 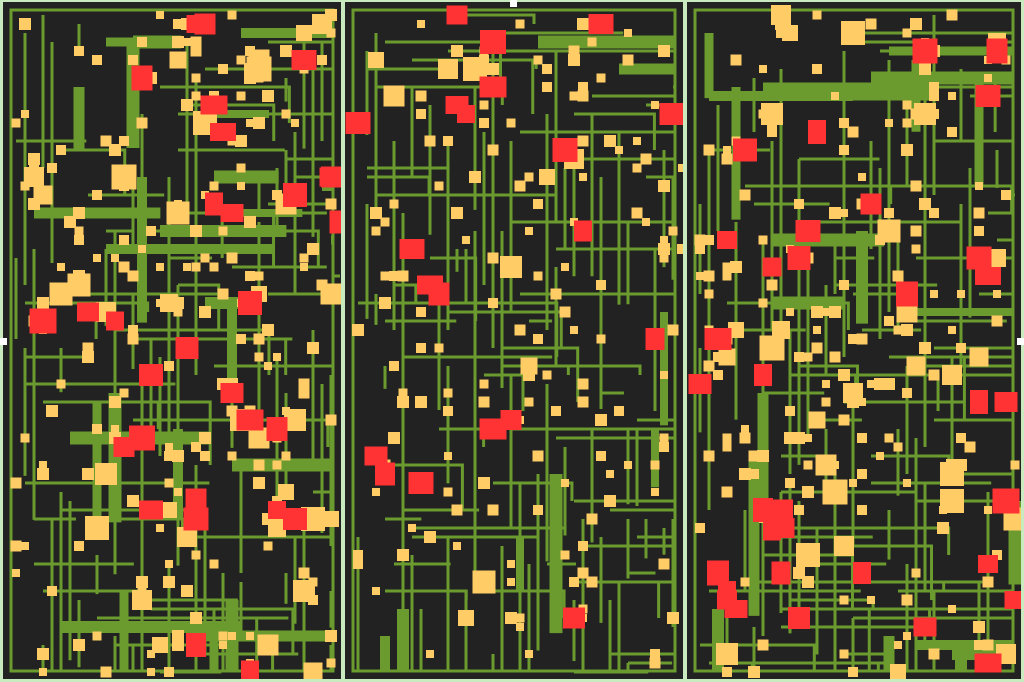 What do you see at coordinates (3, 341) in the screenshot?
I see `left-edge-handle` at bounding box center [3, 341].